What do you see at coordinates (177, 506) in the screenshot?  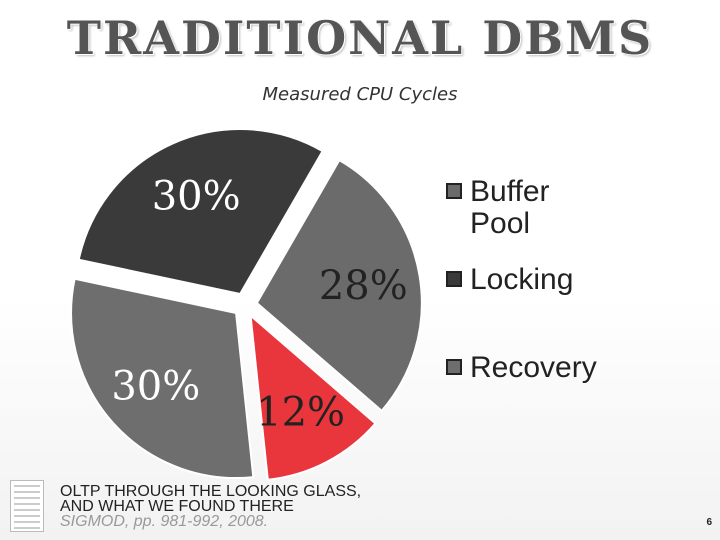 I see `citation-line-2: AND WHAT WE FOUND THERE` at bounding box center [177, 506].